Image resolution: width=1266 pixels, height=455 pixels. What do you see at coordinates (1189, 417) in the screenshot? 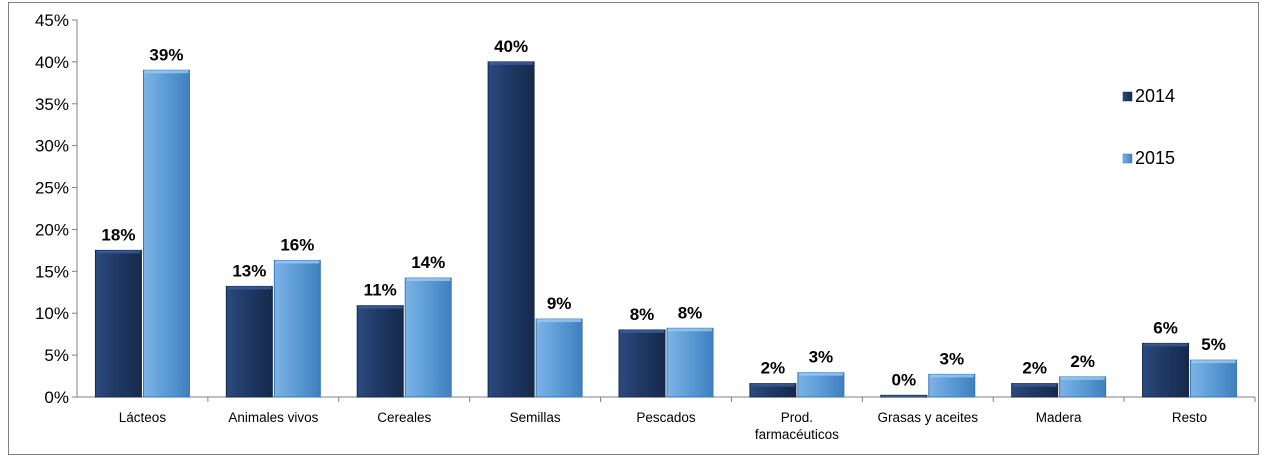
I see `category-label: Resto` at bounding box center [1189, 417].